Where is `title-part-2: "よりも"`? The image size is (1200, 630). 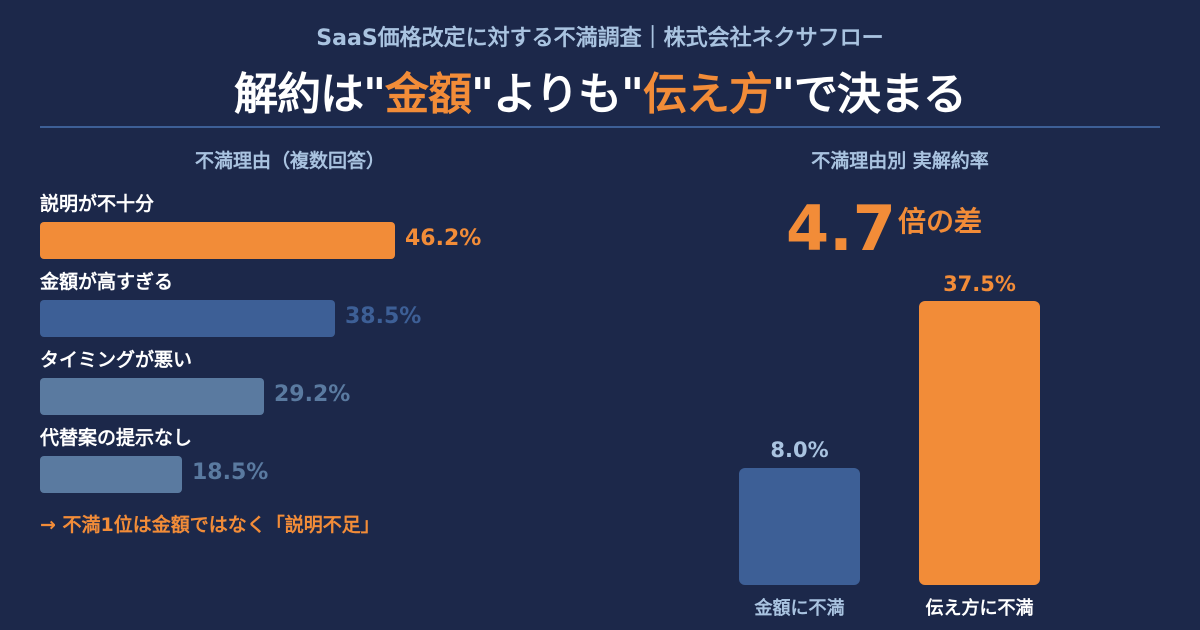 title-part-2: "よりも" is located at coordinates (557, 94).